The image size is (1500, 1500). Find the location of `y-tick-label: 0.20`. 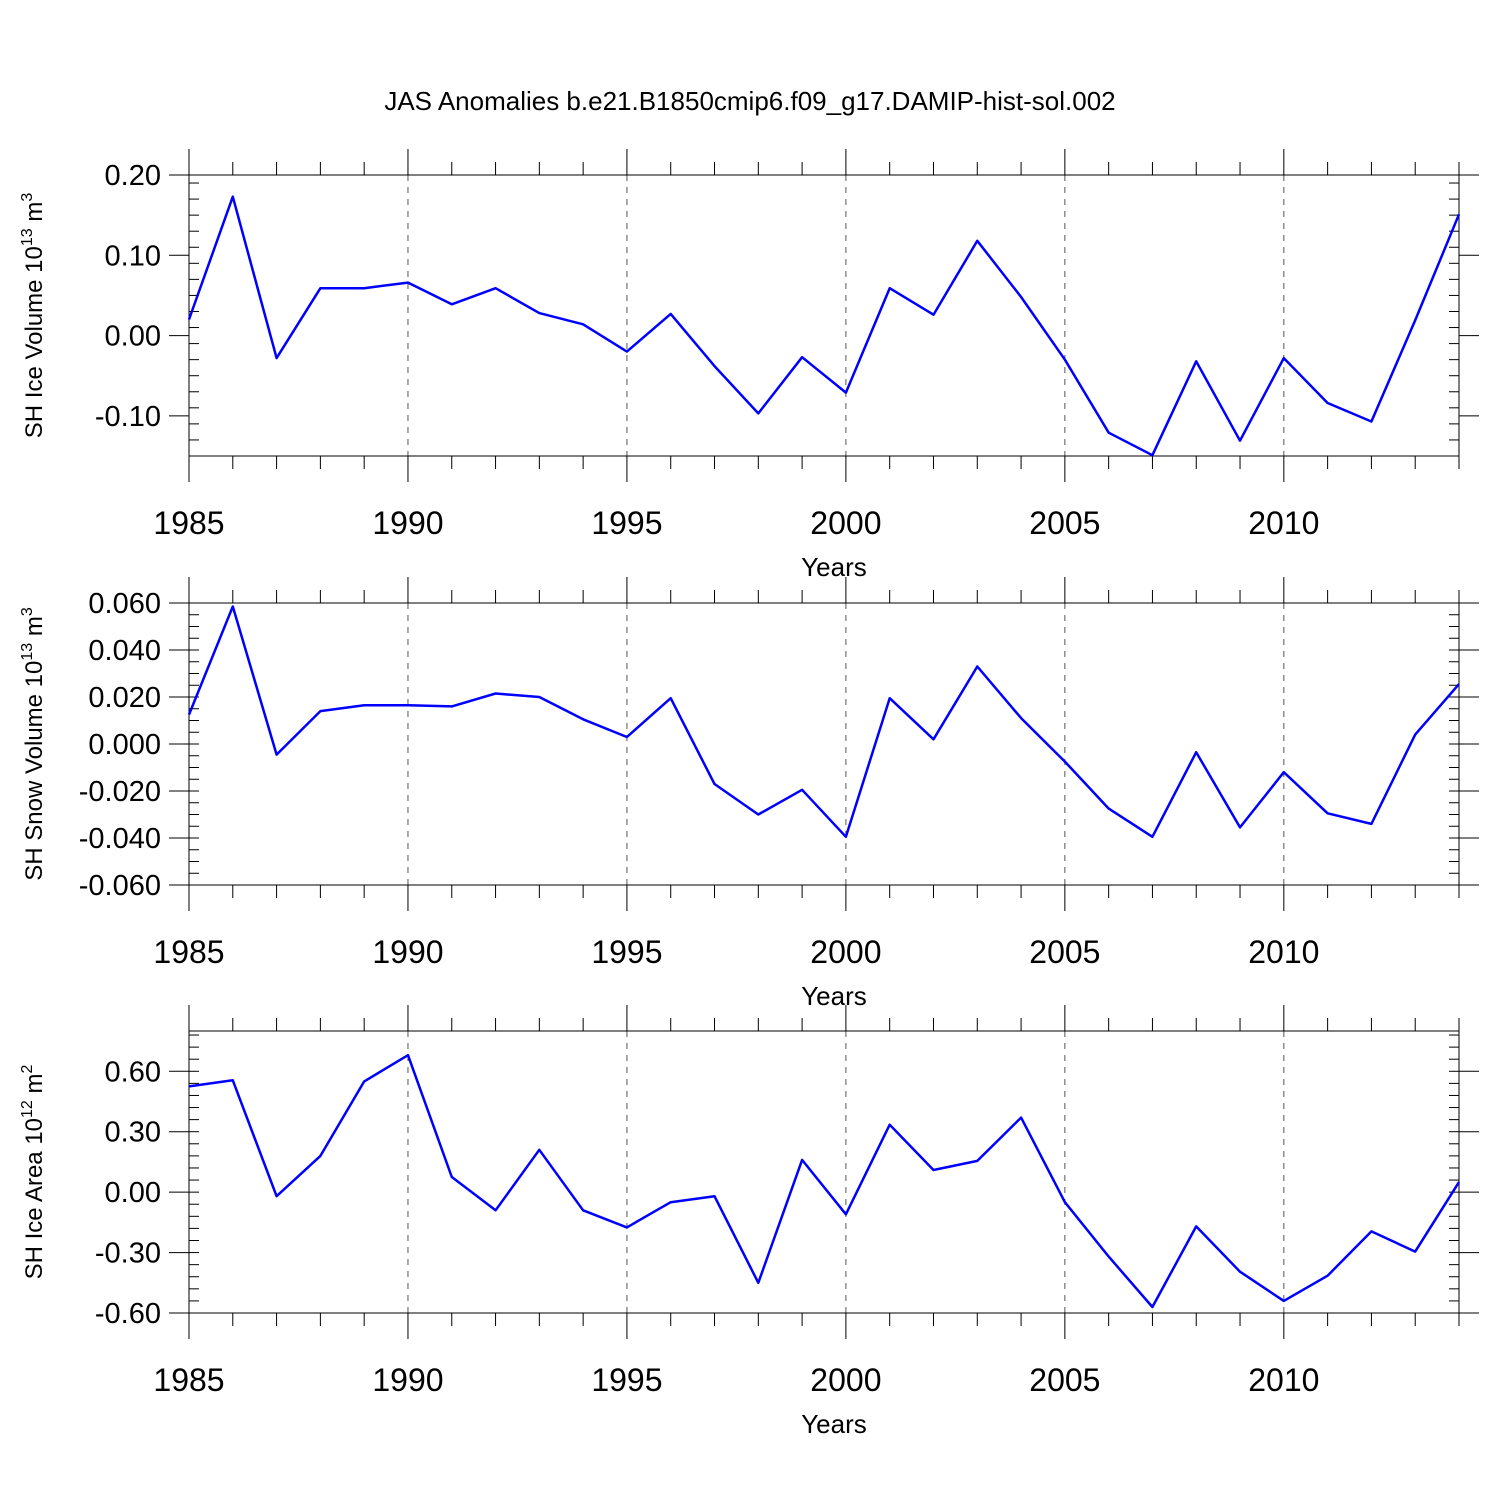

y-tick-label: 0.20 is located at coordinates (133, 176).